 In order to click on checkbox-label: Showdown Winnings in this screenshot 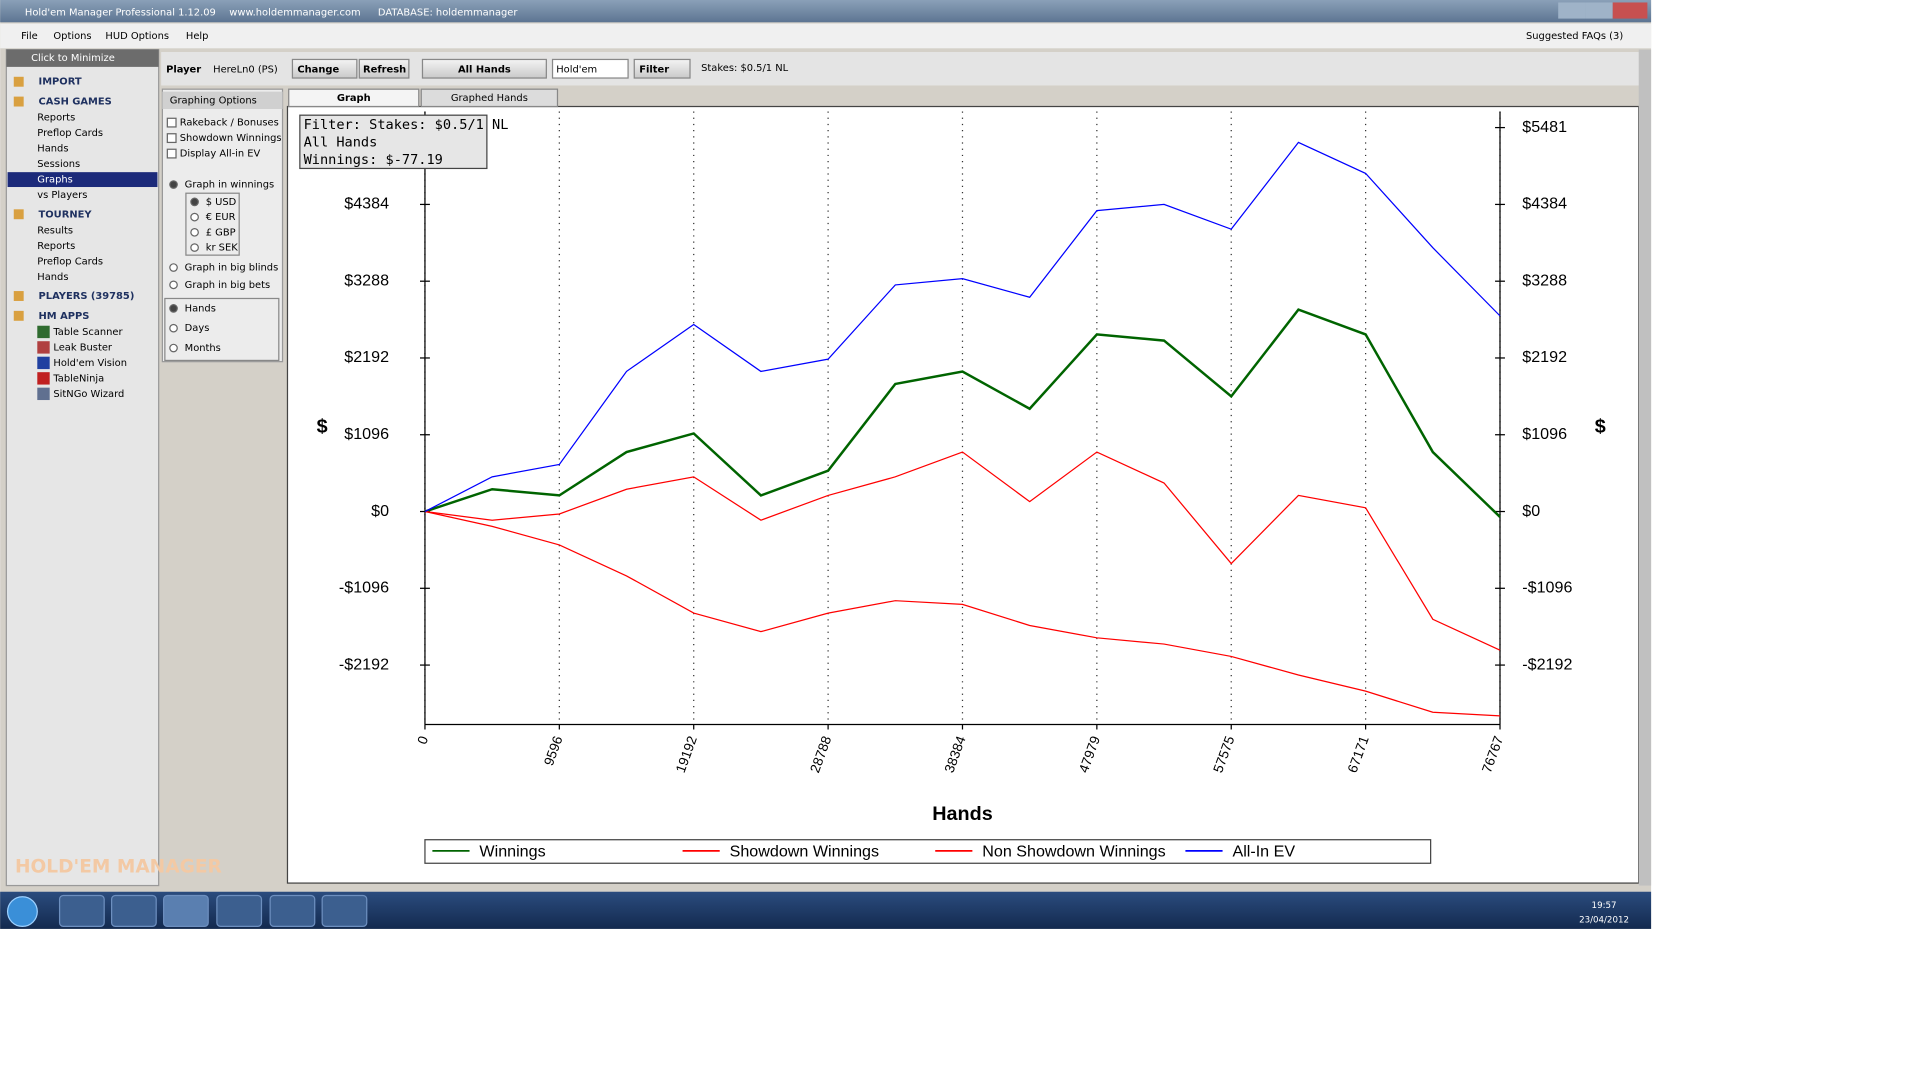, I will do `click(231, 138)`.